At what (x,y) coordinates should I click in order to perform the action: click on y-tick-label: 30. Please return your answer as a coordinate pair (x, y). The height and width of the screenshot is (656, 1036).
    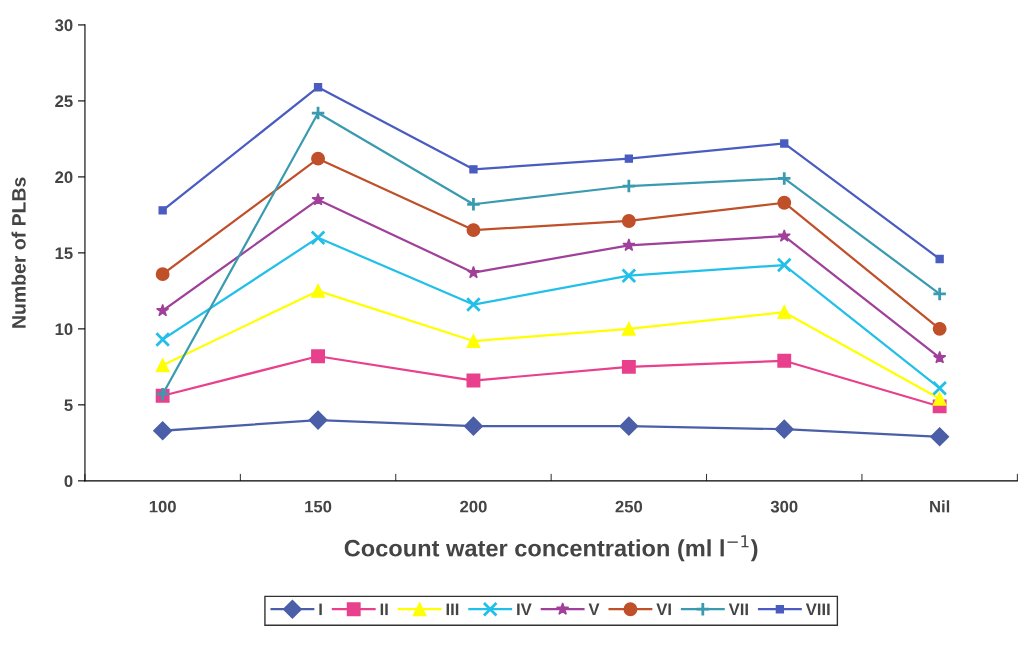
    Looking at the image, I should click on (63, 25).